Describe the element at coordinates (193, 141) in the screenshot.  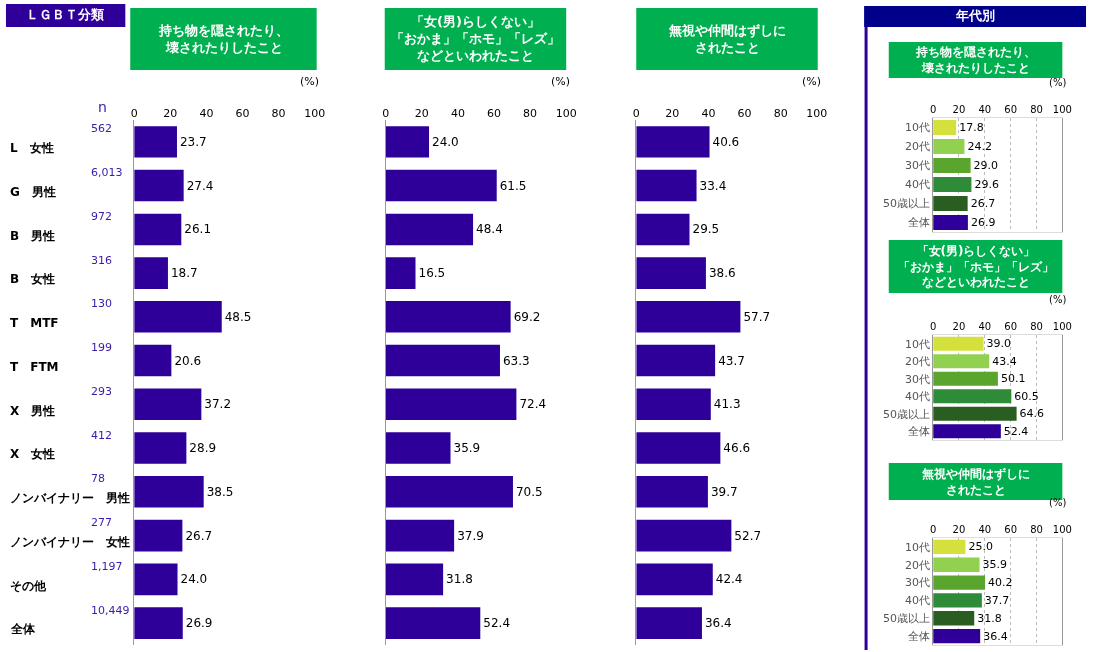
I see `data-label: 23.7` at that location.